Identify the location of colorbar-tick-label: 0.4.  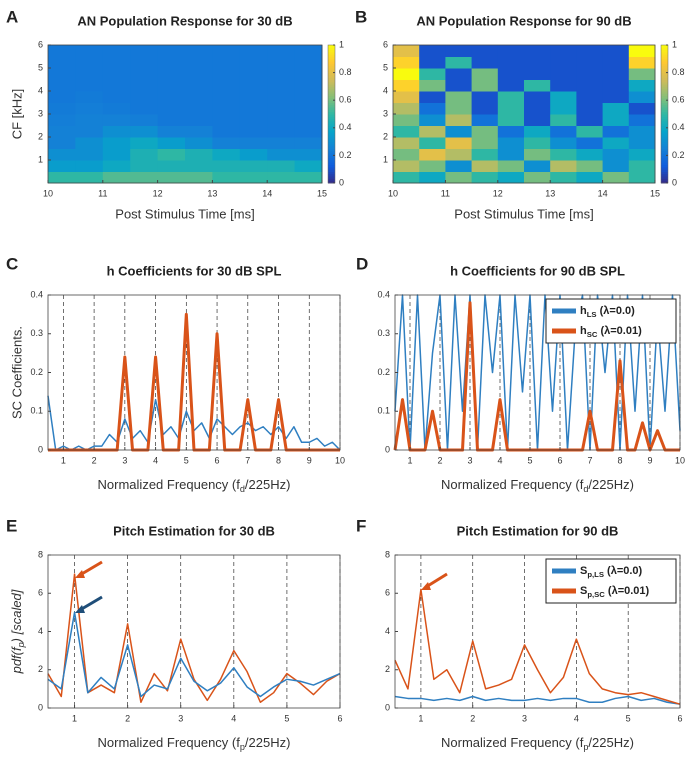
(345, 127).